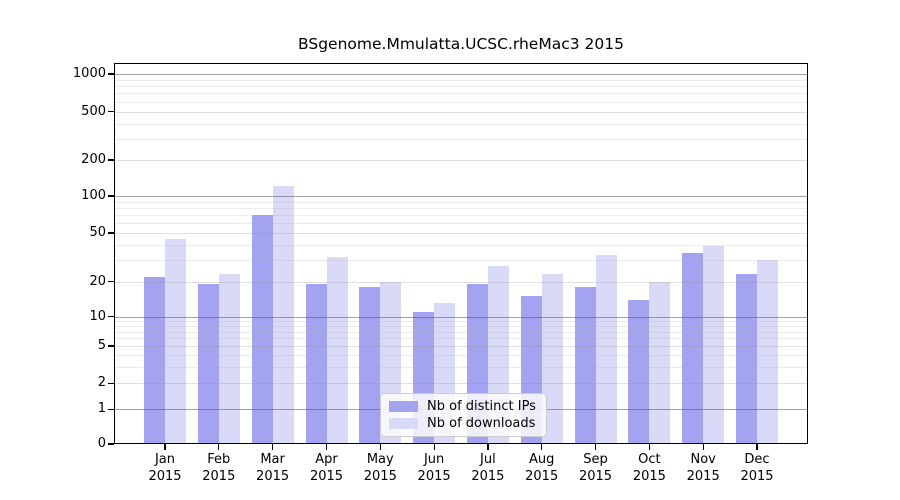 The width and height of the screenshot is (900, 500). Describe the element at coordinates (219, 459) in the screenshot. I see `x-tick-month: Feb` at that location.